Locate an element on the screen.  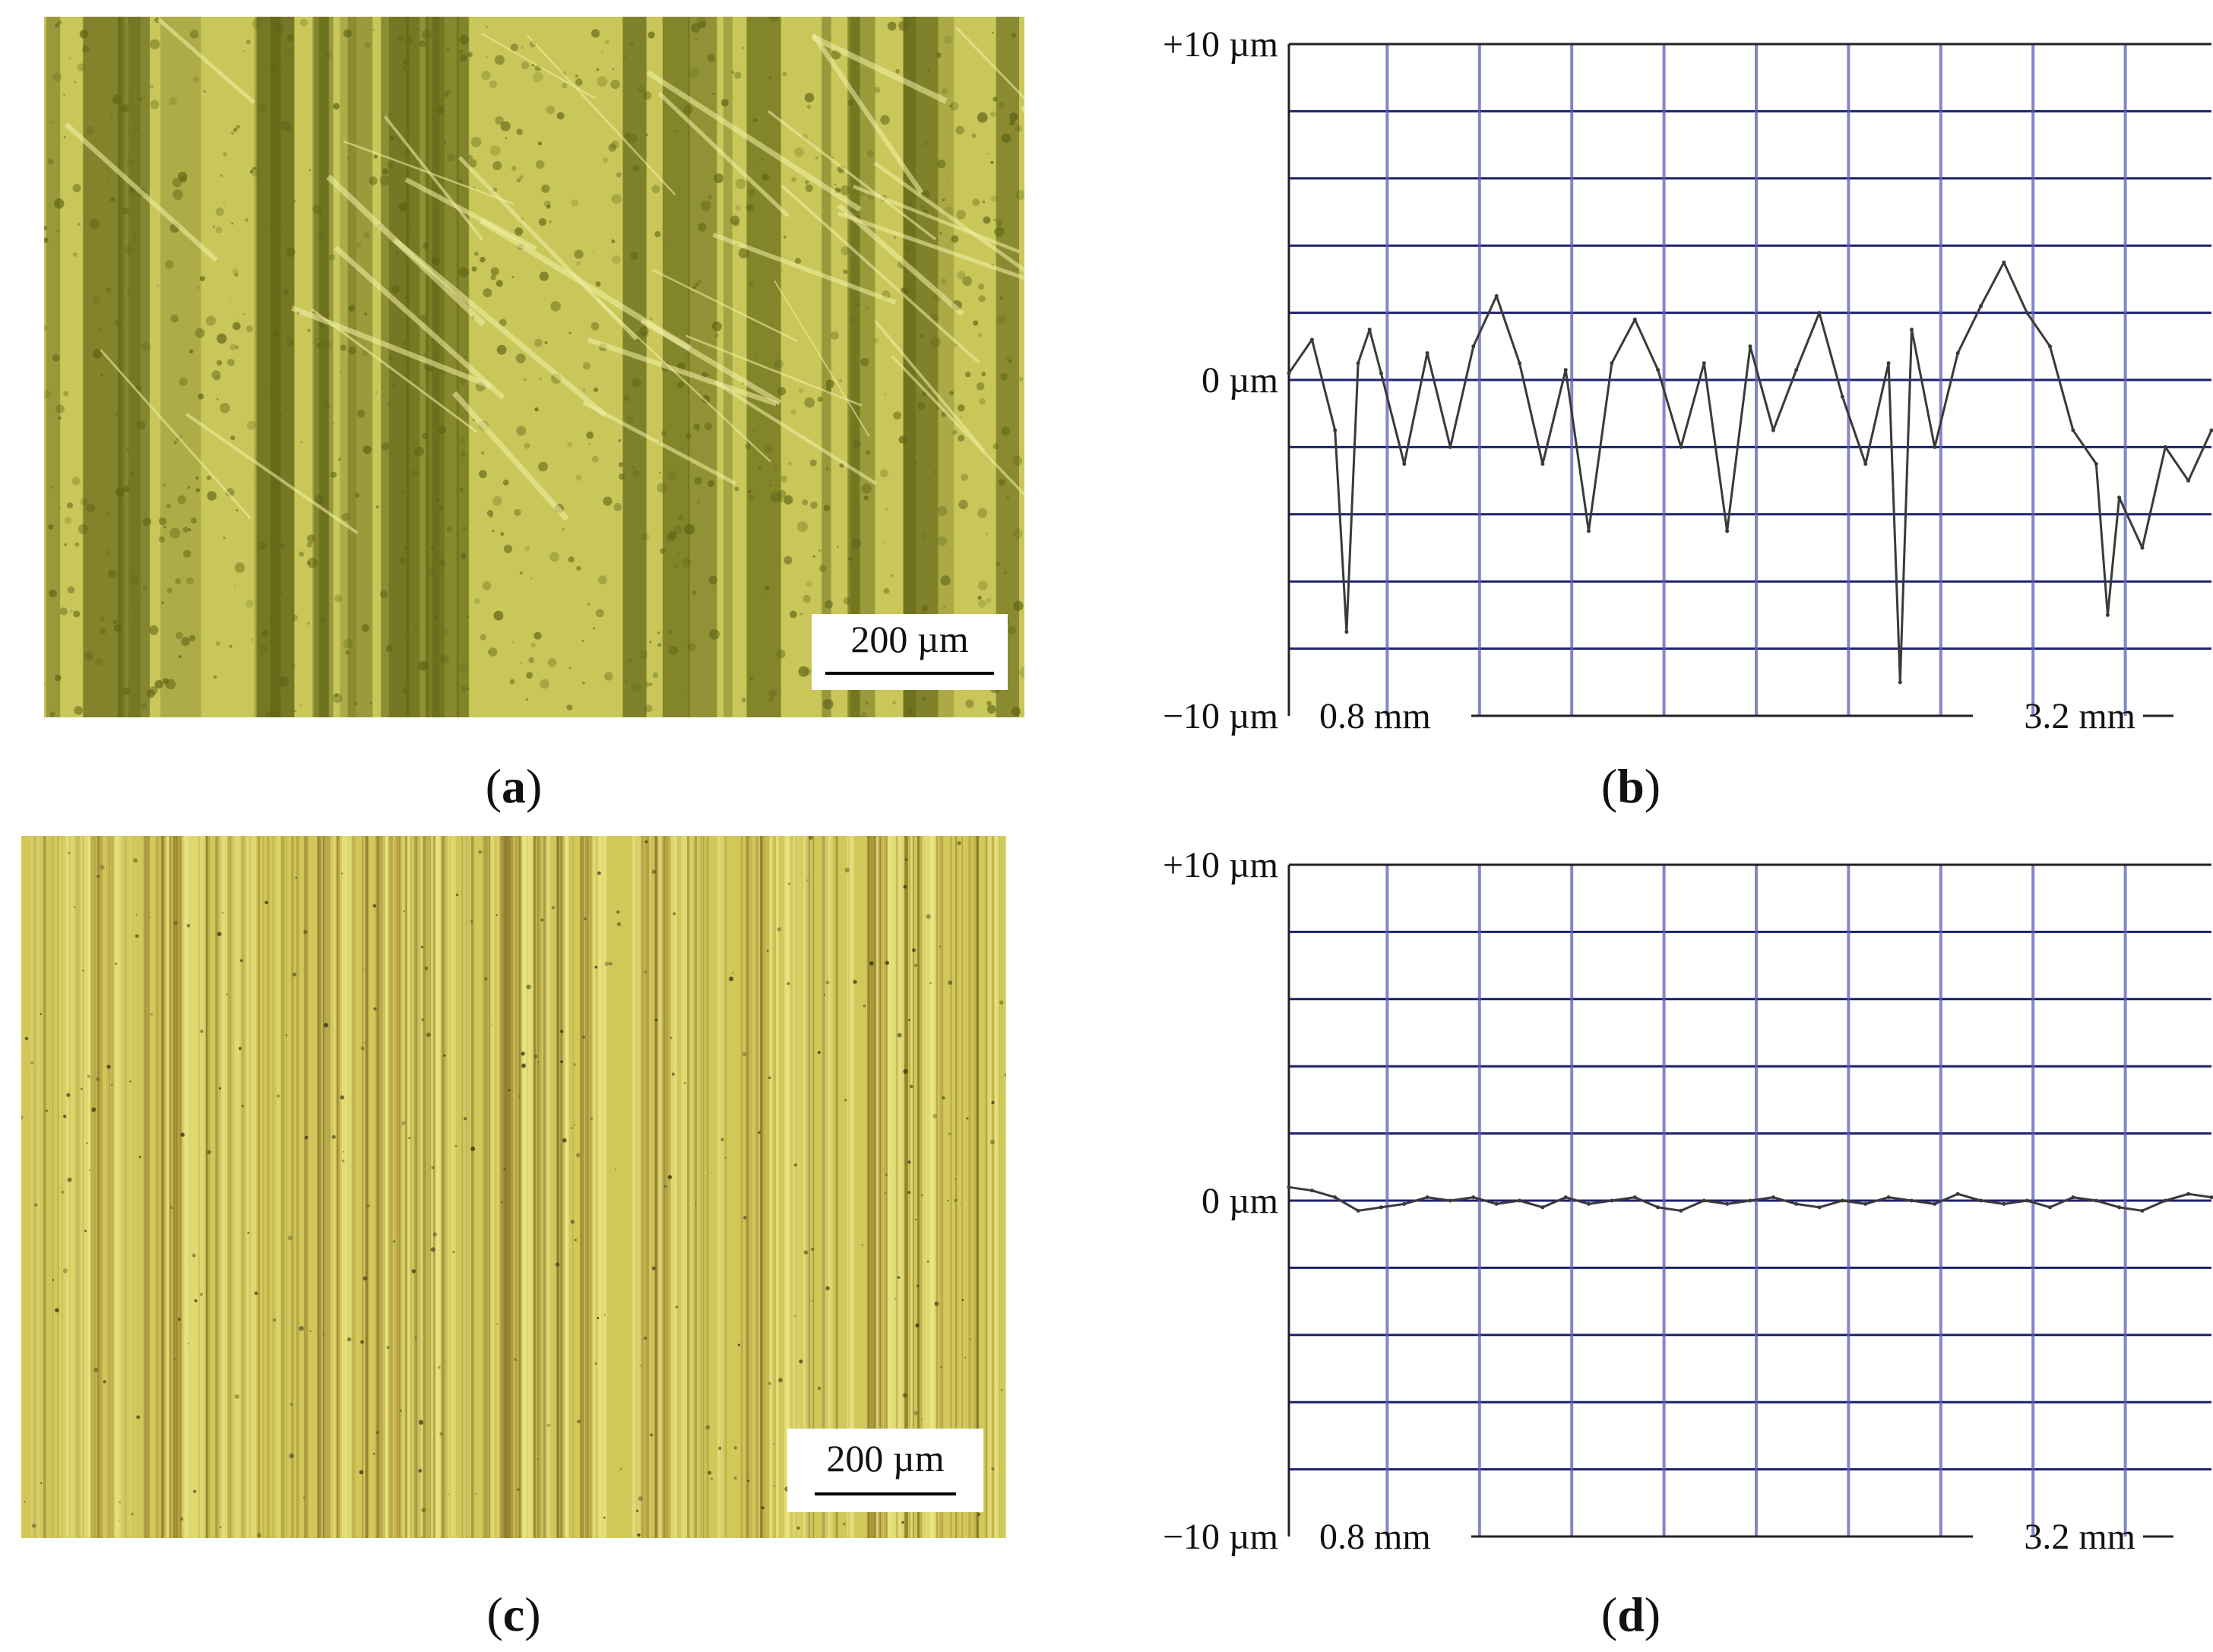
caption-a: (a) is located at coordinates (514, 786).